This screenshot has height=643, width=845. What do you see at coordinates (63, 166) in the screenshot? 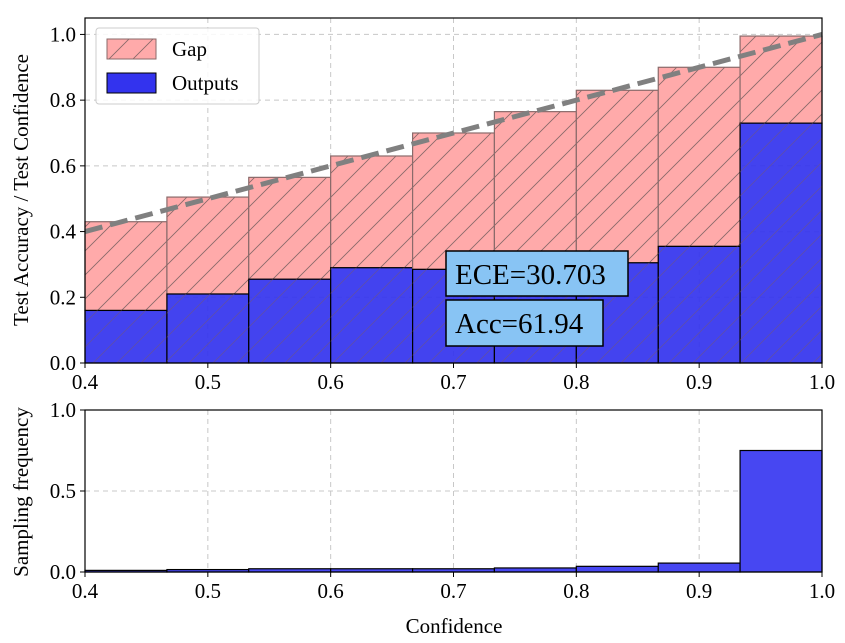
I see `y-tick-label: 0.6` at bounding box center [63, 166].